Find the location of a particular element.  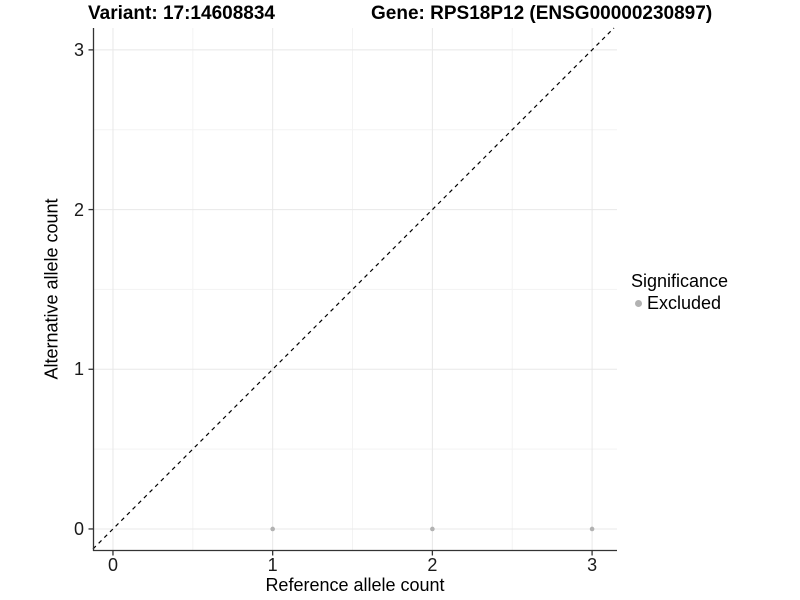

legend: Significance Excluded is located at coordinates (679, 292).